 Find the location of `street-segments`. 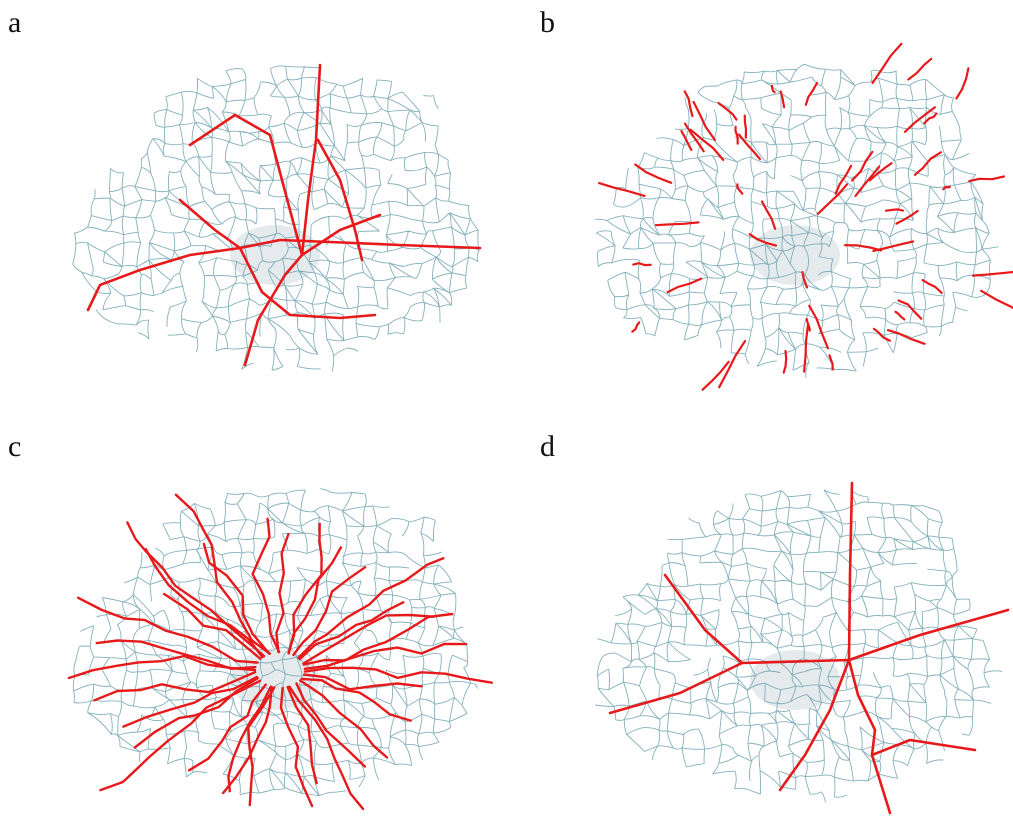

street-segments is located at coordinates (276, 218).